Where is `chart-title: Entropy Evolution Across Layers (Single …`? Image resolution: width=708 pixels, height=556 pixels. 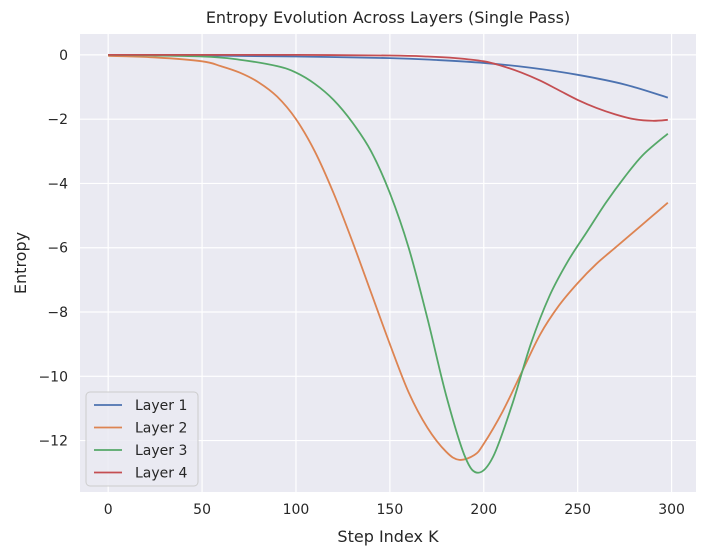 chart-title: Entropy Evolution Across Layers (Single … is located at coordinates (388, 17).